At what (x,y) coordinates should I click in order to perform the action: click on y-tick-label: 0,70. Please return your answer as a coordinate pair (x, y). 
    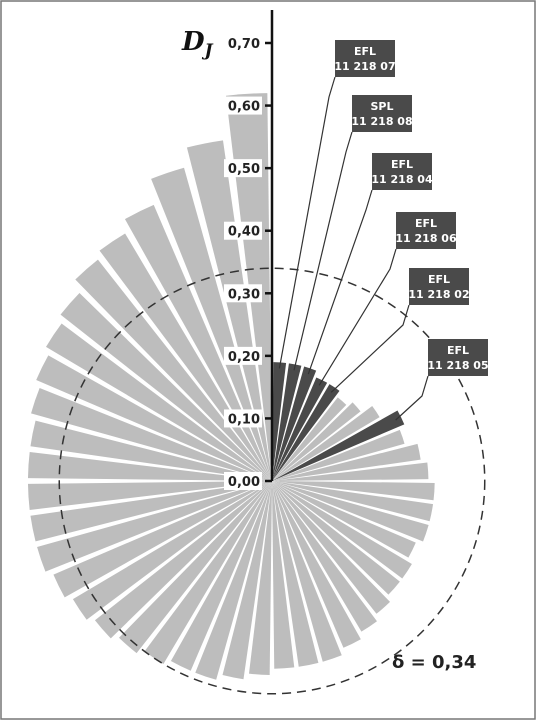
    Looking at the image, I should click on (244, 44).